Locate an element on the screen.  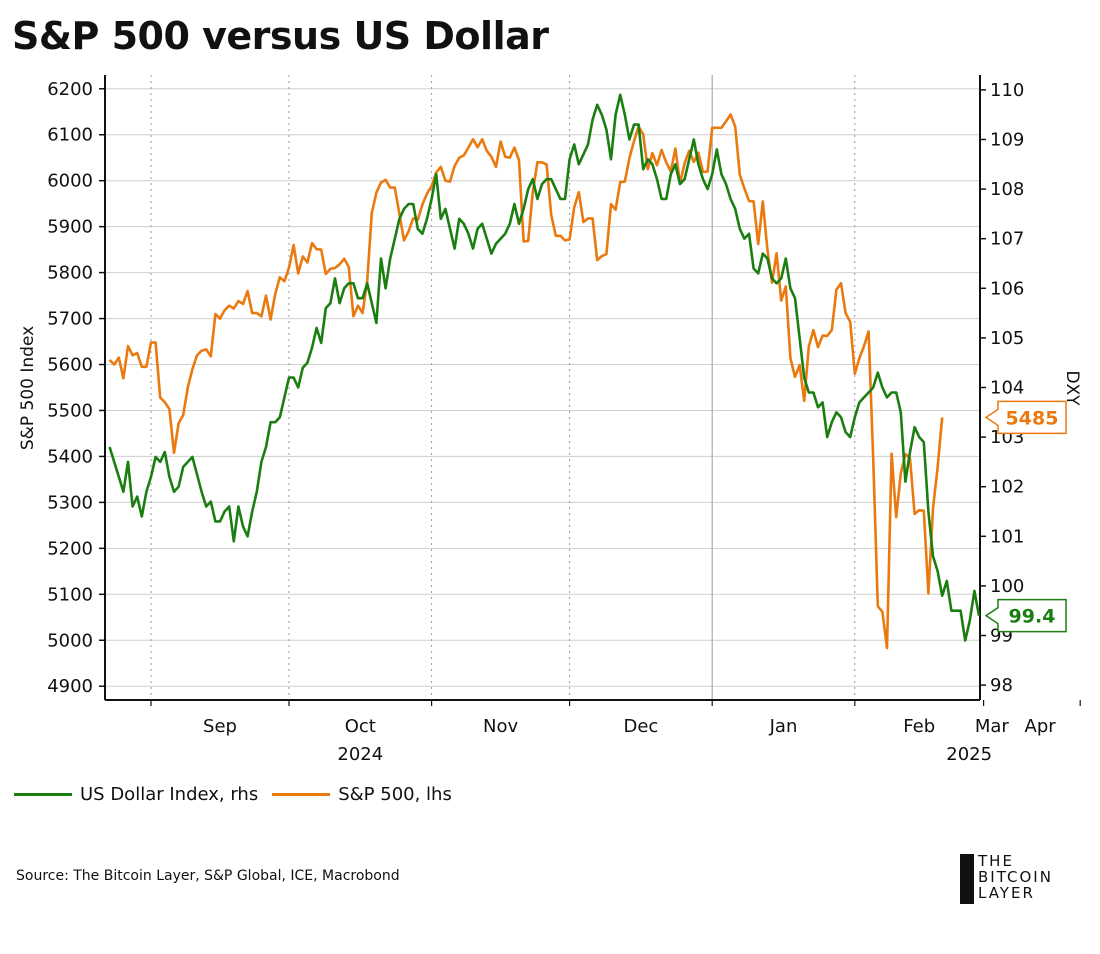
month-label-feb: Feb is located at coordinates (919, 726).